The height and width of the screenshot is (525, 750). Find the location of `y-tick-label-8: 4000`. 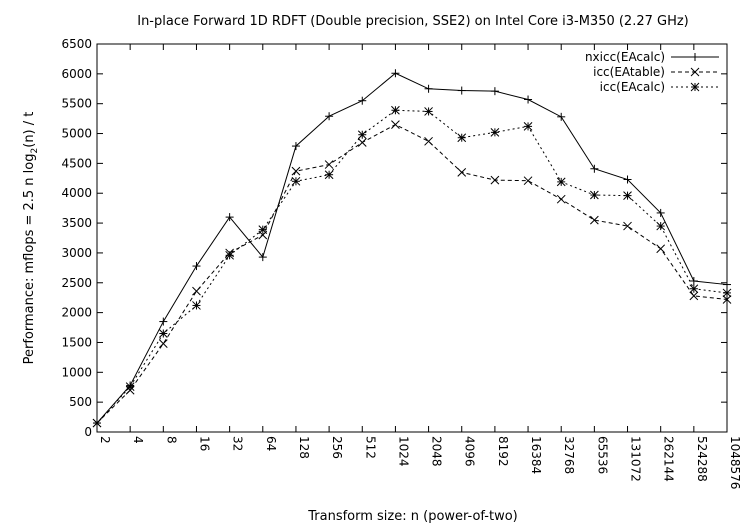

y-tick-label-8: 4000 is located at coordinates (76, 193).